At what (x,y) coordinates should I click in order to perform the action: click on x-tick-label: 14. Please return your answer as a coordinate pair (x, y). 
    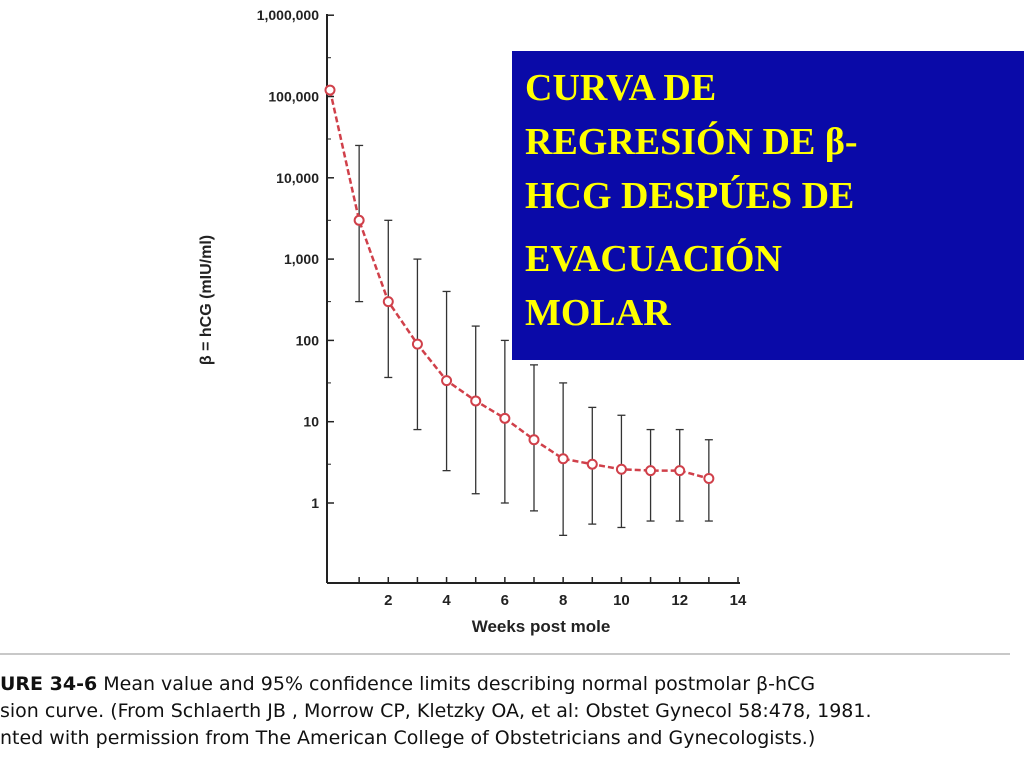
    Looking at the image, I should click on (738, 600).